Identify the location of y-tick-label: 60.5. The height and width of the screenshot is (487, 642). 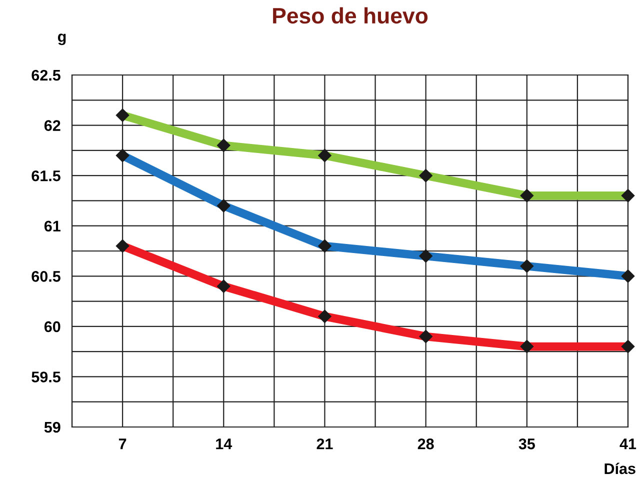
(46, 276).